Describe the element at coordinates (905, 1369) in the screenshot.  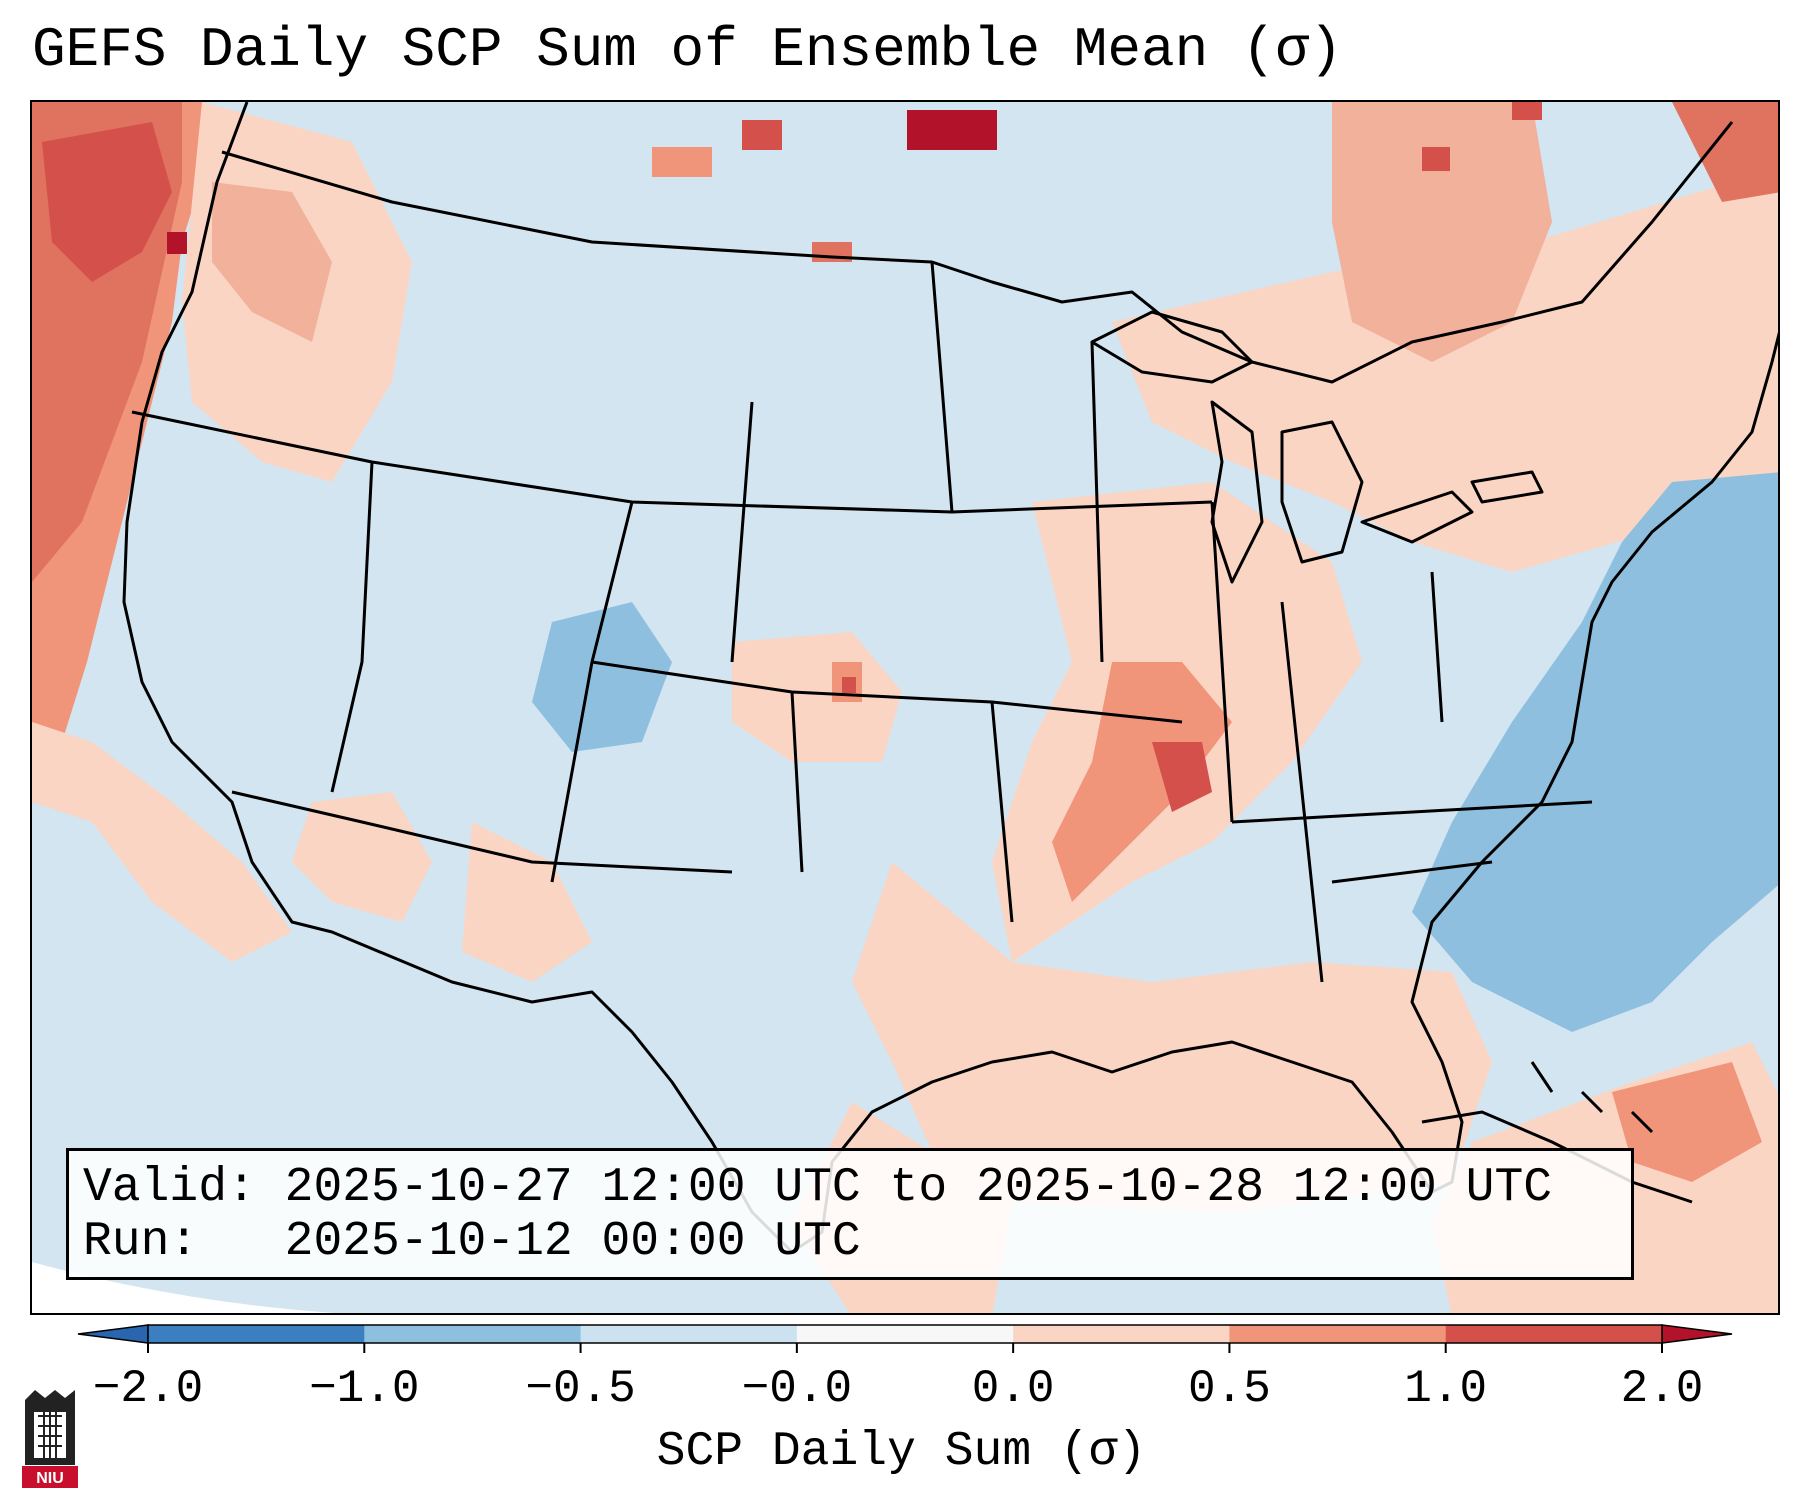
I see `colorbar: −2.0 −1.0 −0.5 −0.0 0.0 0.5 1.0 2.0` at that location.